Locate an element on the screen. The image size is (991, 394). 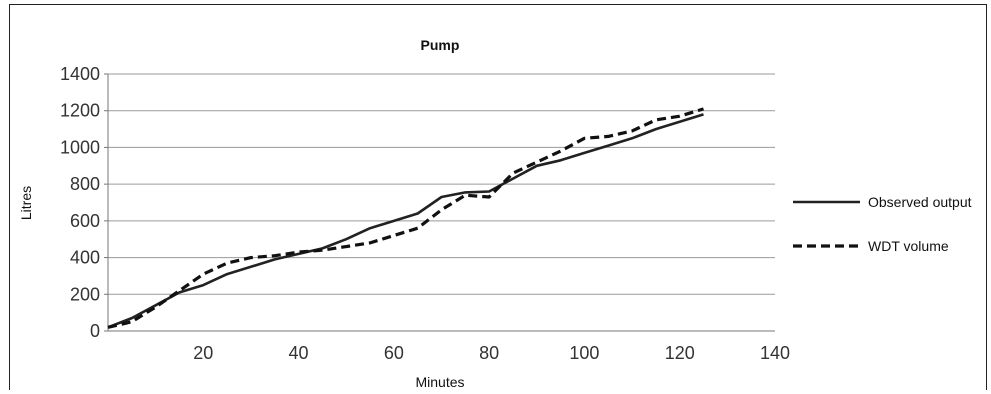
x-tick-label-40: 40 is located at coordinates (299, 353).